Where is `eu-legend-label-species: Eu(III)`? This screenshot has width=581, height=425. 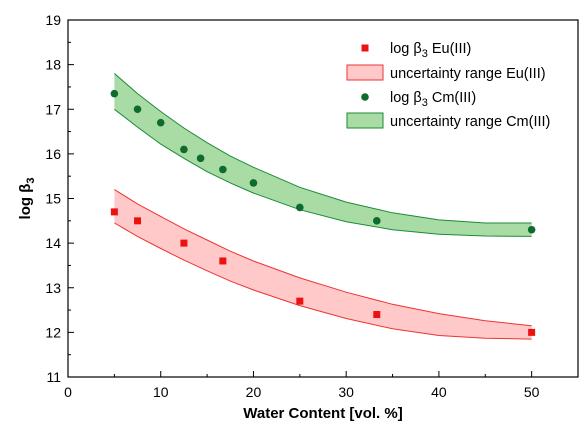
eu-legend-label-species: Eu(III) is located at coordinates (450, 49).